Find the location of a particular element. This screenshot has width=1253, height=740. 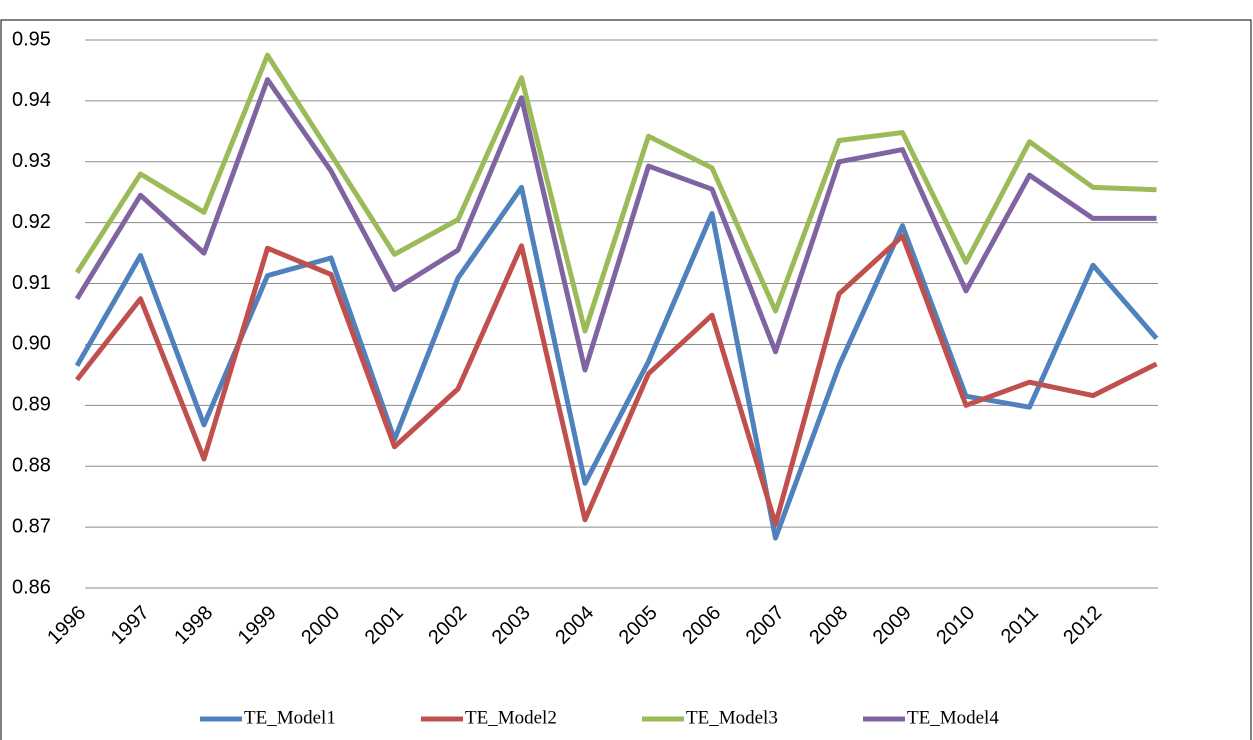

x-tick-label: 2008 is located at coordinates (828, 625).